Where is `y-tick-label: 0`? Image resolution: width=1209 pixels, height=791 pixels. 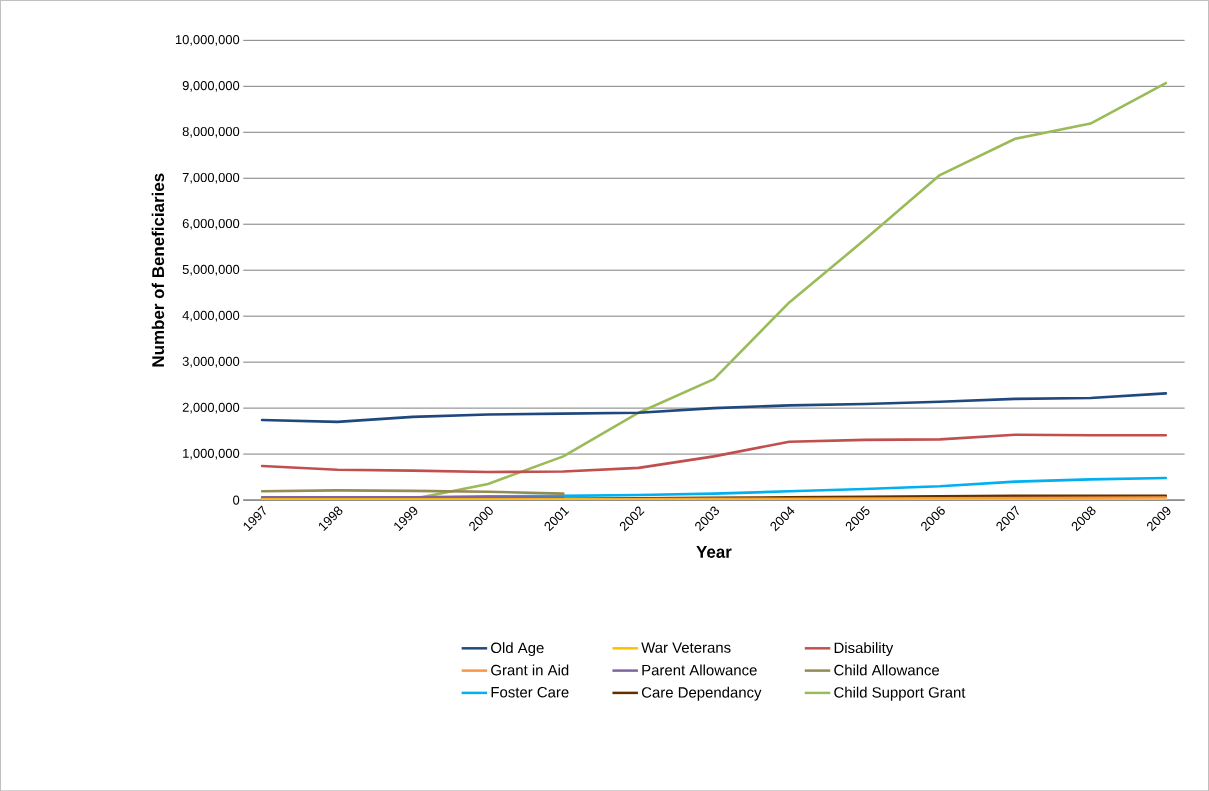
y-tick-label: 0 is located at coordinates (236, 500).